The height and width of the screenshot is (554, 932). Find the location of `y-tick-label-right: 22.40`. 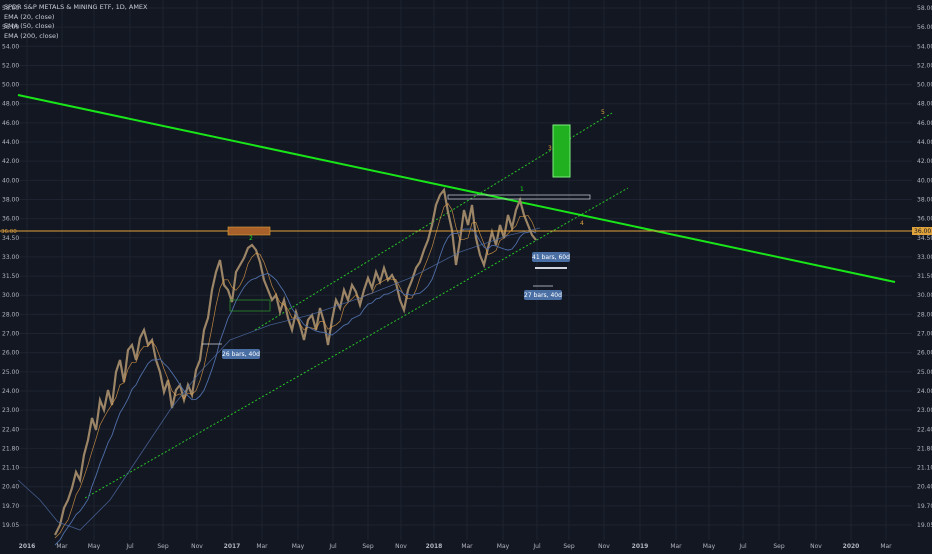

y-tick-label-right: 22.40 is located at coordinates (924, 429).